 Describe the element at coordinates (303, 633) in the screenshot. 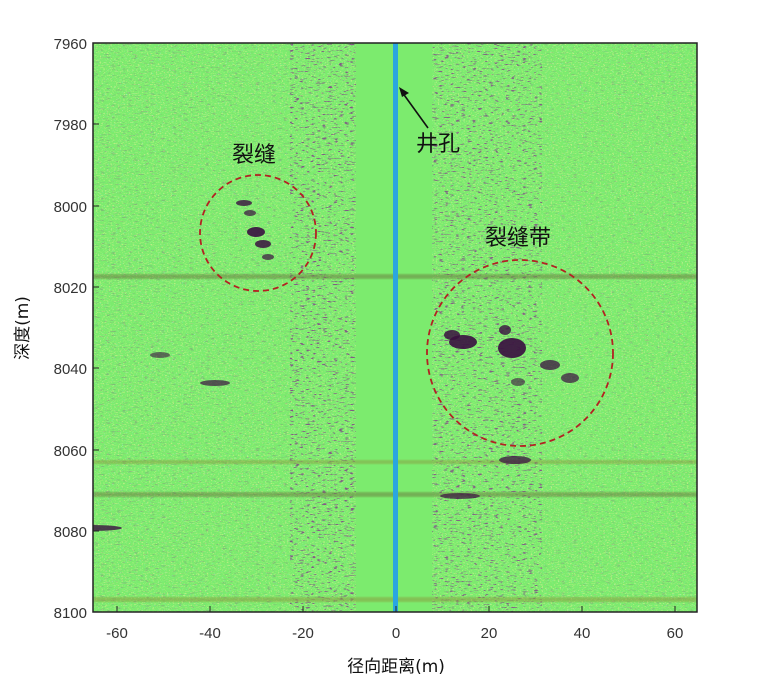

I see `svg-text: -20` at that location.